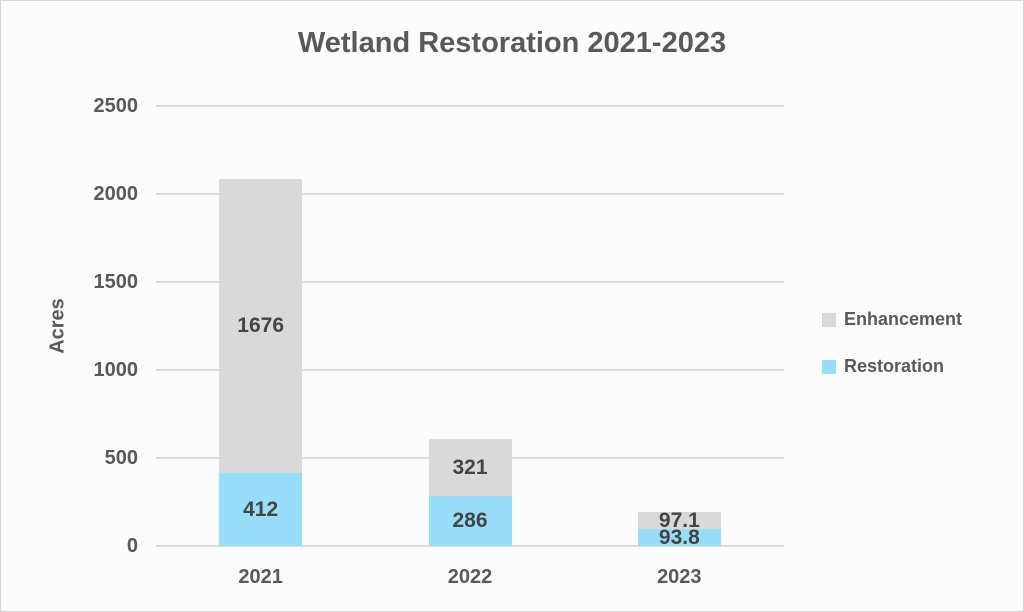  I want to click on enhancement-segment: 97.1, so click(679, 521).